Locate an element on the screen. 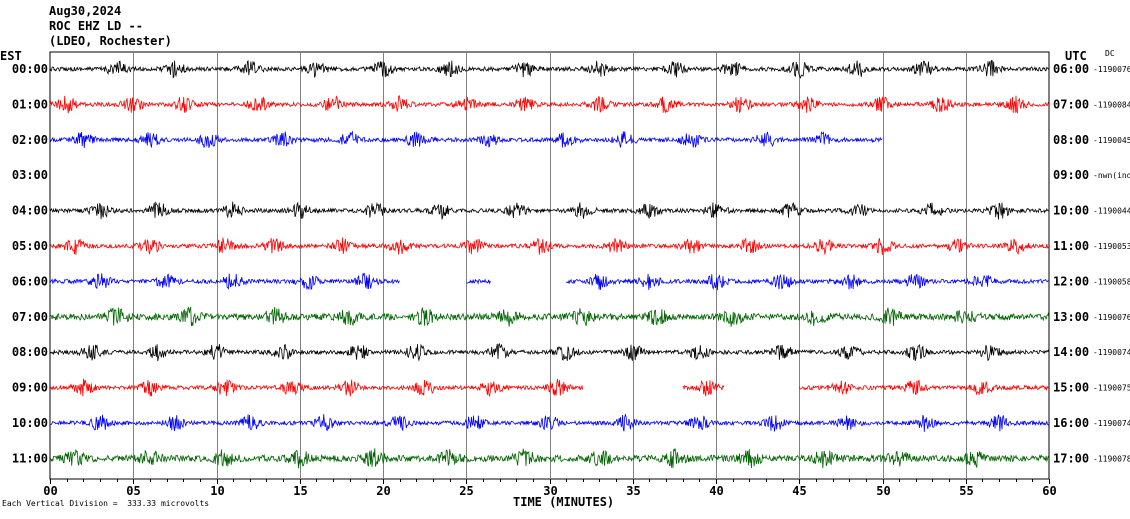 The height and width of the screenshot is (519, 1130). utc-row-label: 15:00 is located at coordinates (1071, 388).